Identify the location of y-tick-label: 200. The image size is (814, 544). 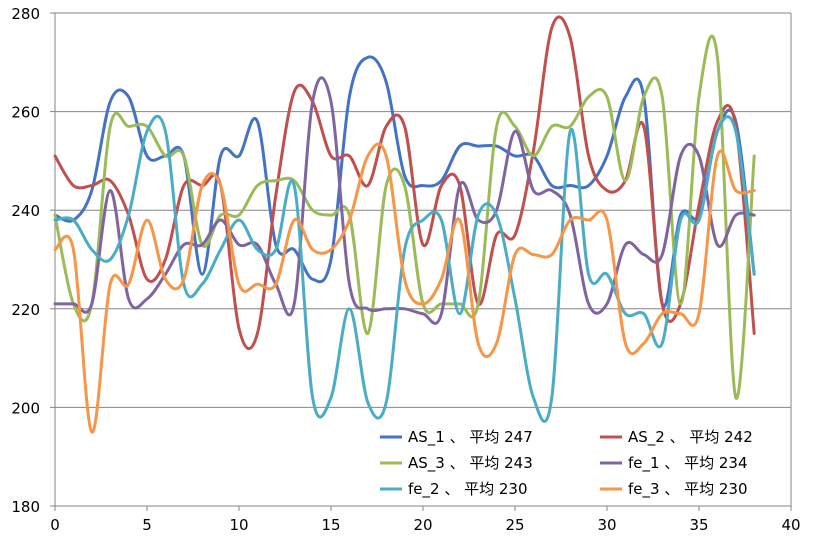
(25, 408).